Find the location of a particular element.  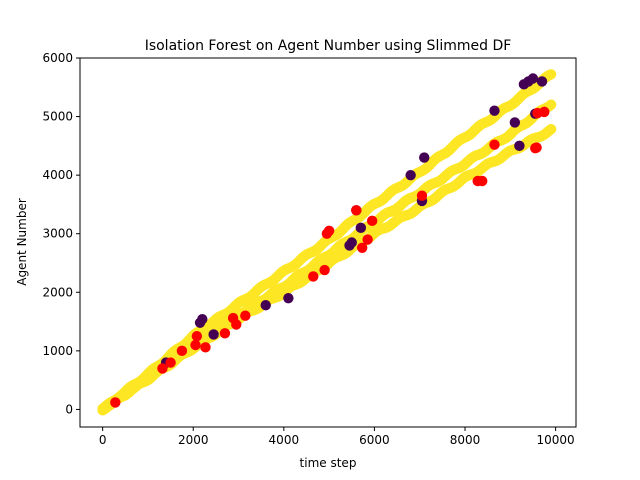

y-axis-label: Agent Number is located at coordinates (22, 242).